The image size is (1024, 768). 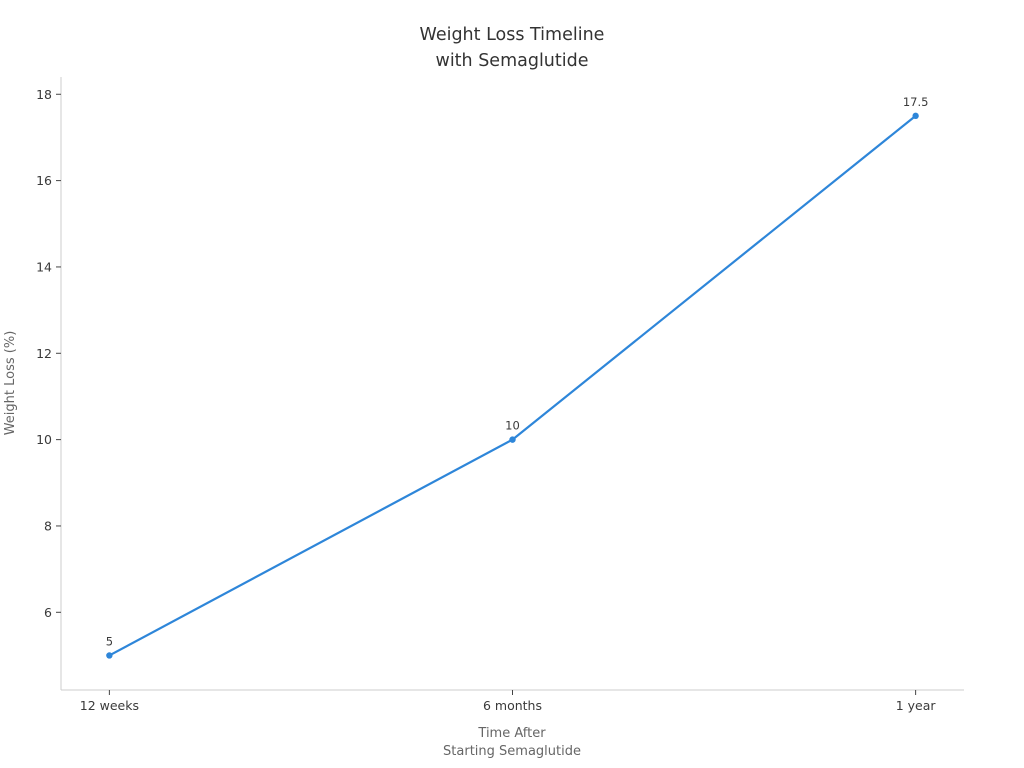 What do you see at coordinates (44, 439) in the screenshot?
I see `y-tick-label: 10` at bounding box center [44, 439].